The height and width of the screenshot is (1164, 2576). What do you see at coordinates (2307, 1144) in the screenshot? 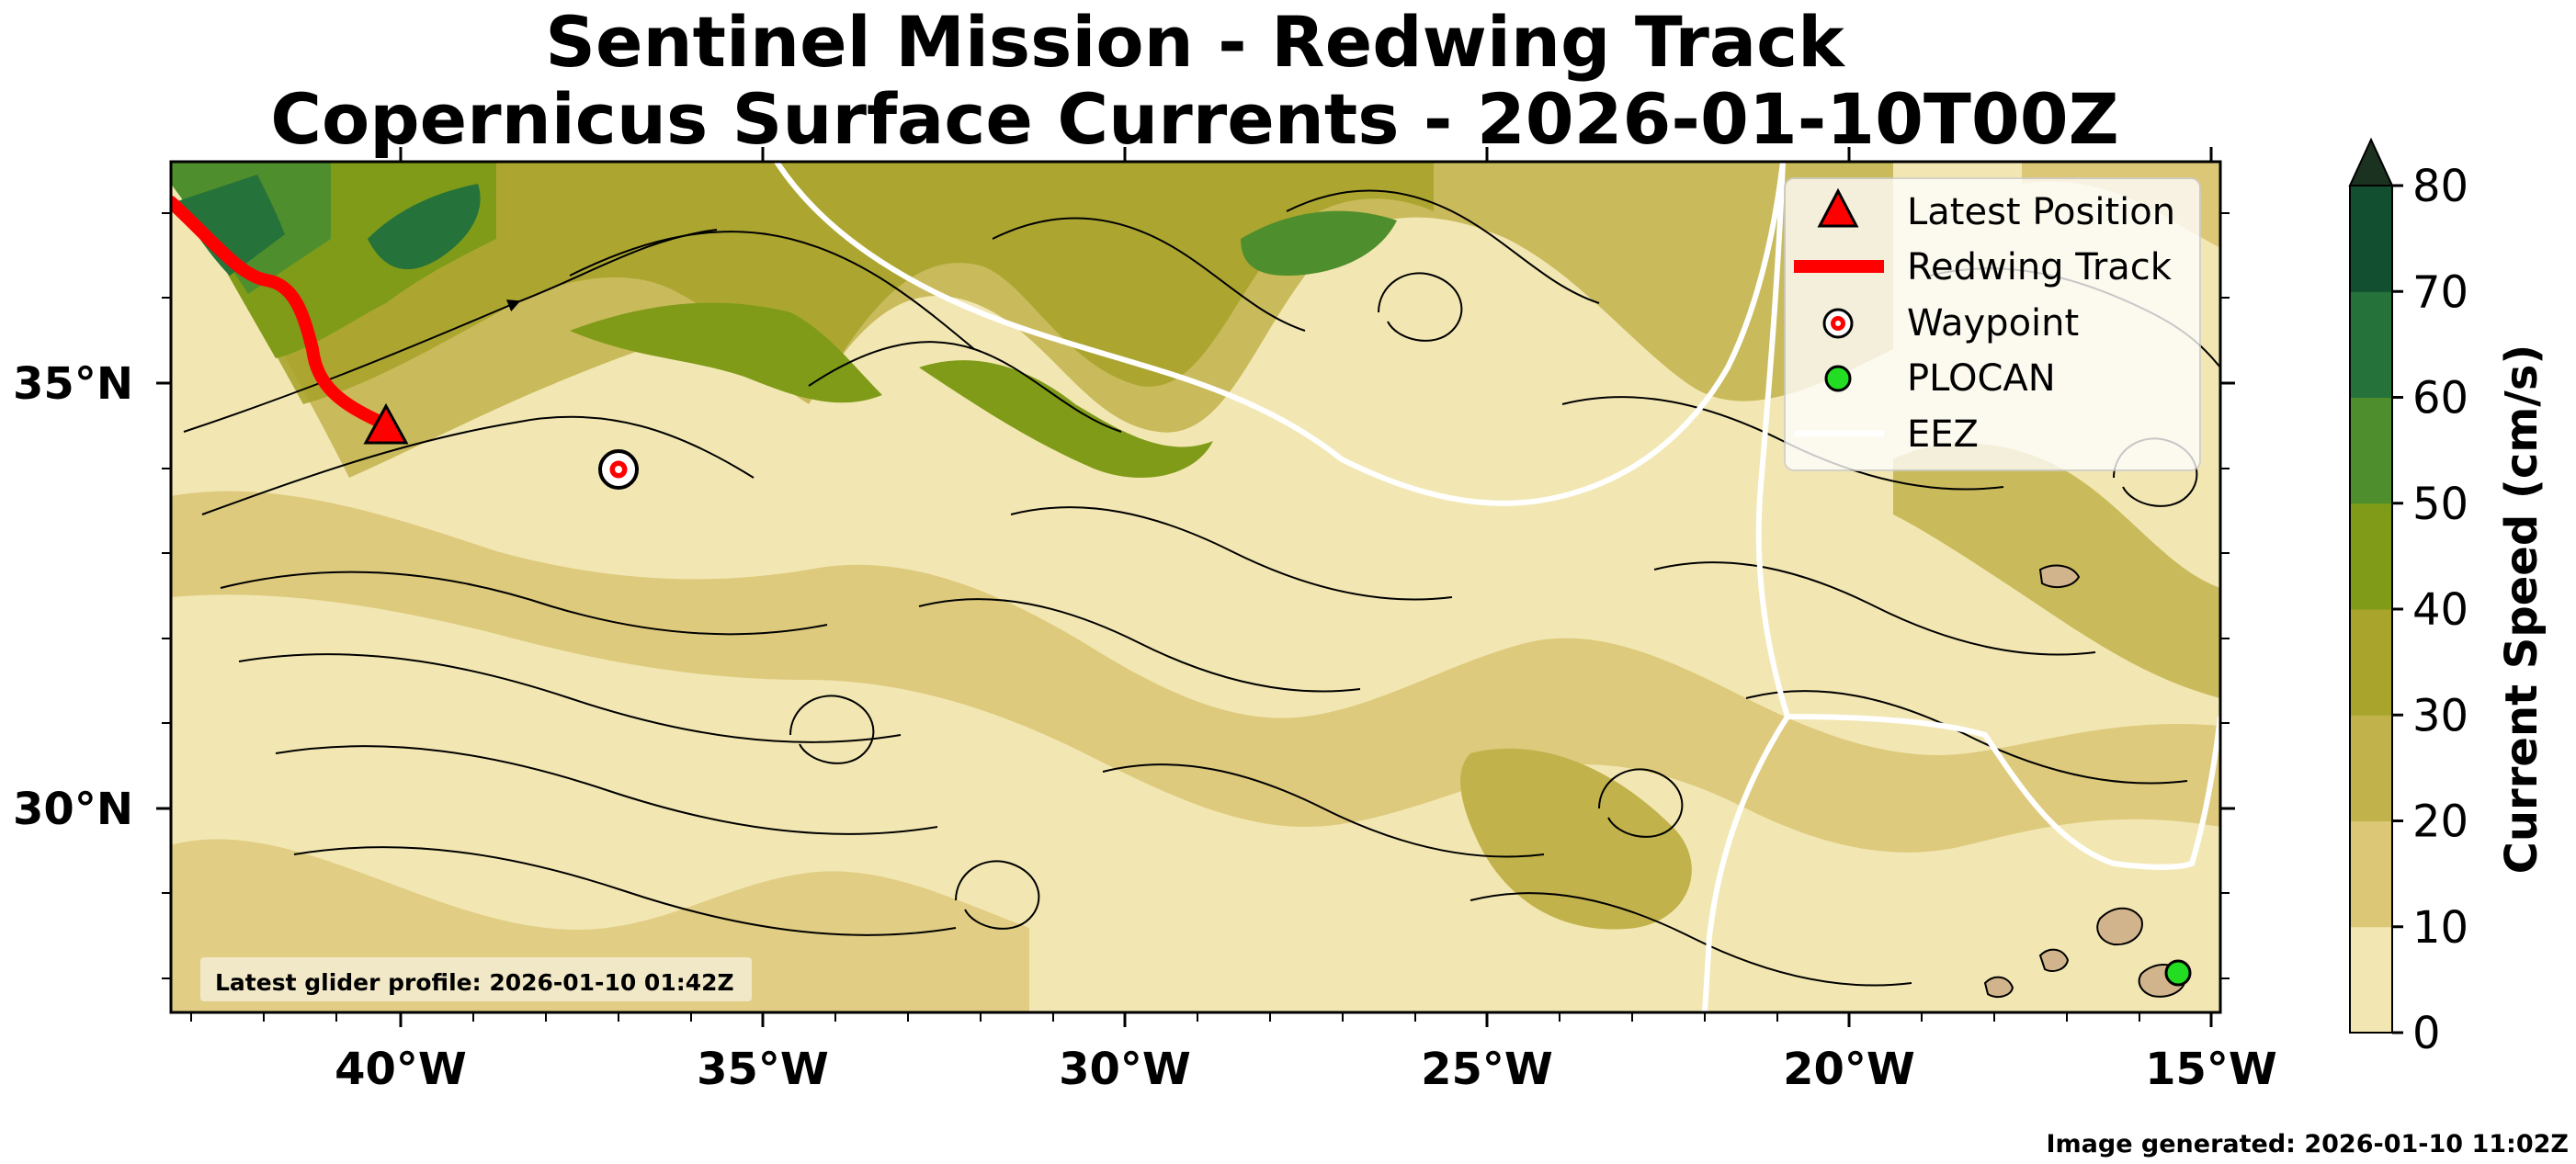
I see `image-generated-label: Image generated: 2026-01-10 11:02Z` at bounding box center [2307, 1144].